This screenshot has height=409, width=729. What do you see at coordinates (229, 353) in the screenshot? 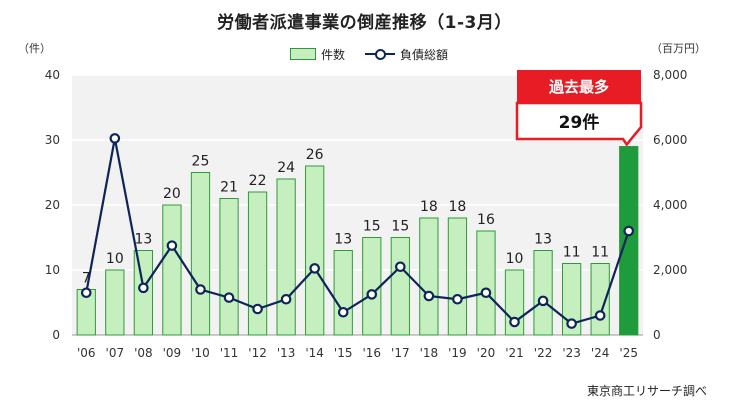
I see `x-tick-label: '11` at bounding box center [229, 353].